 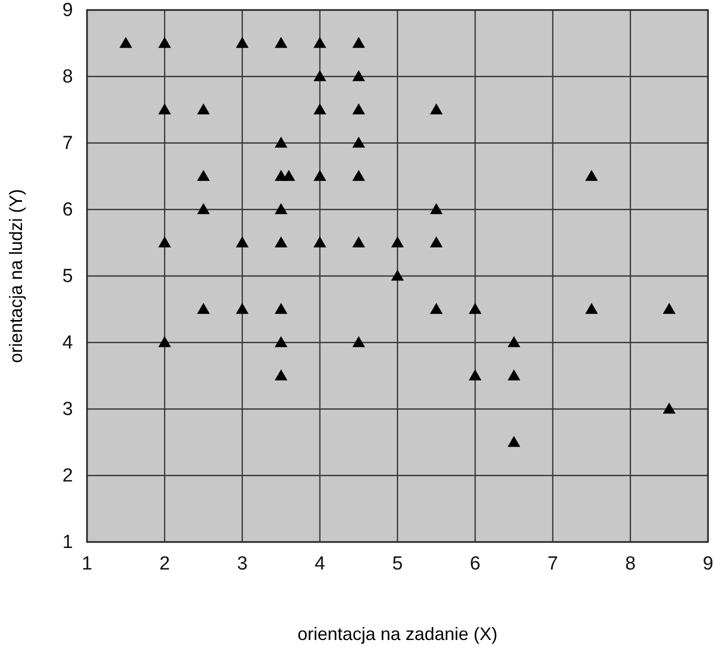 I want to click on x-tick-label: 4, so click(x=320, y=563).